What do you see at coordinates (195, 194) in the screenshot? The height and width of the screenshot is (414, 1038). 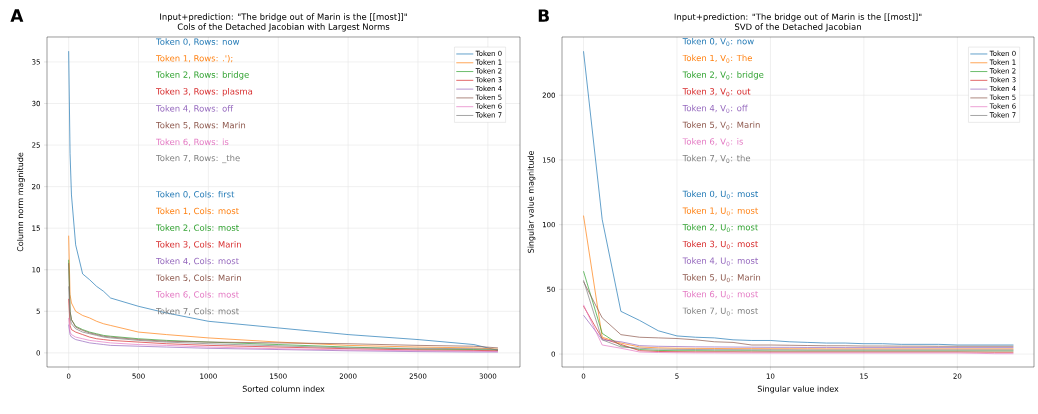 I see `annotation: Token 0, Cols: first` at bounding box center [195, 194].